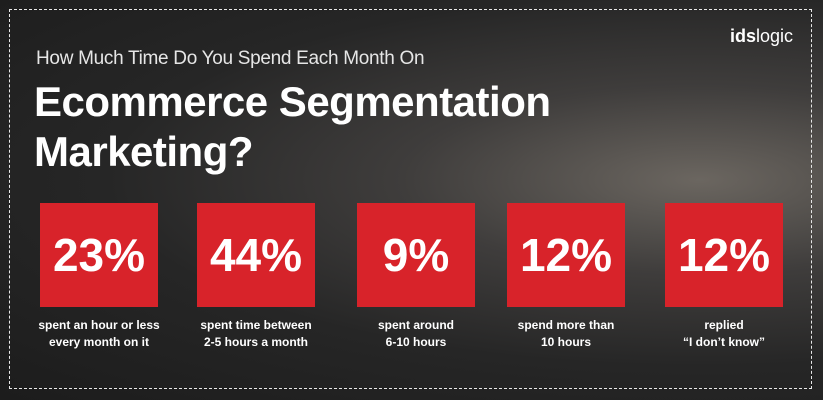  I want to click on logo: idslogic, so click(761, 36).